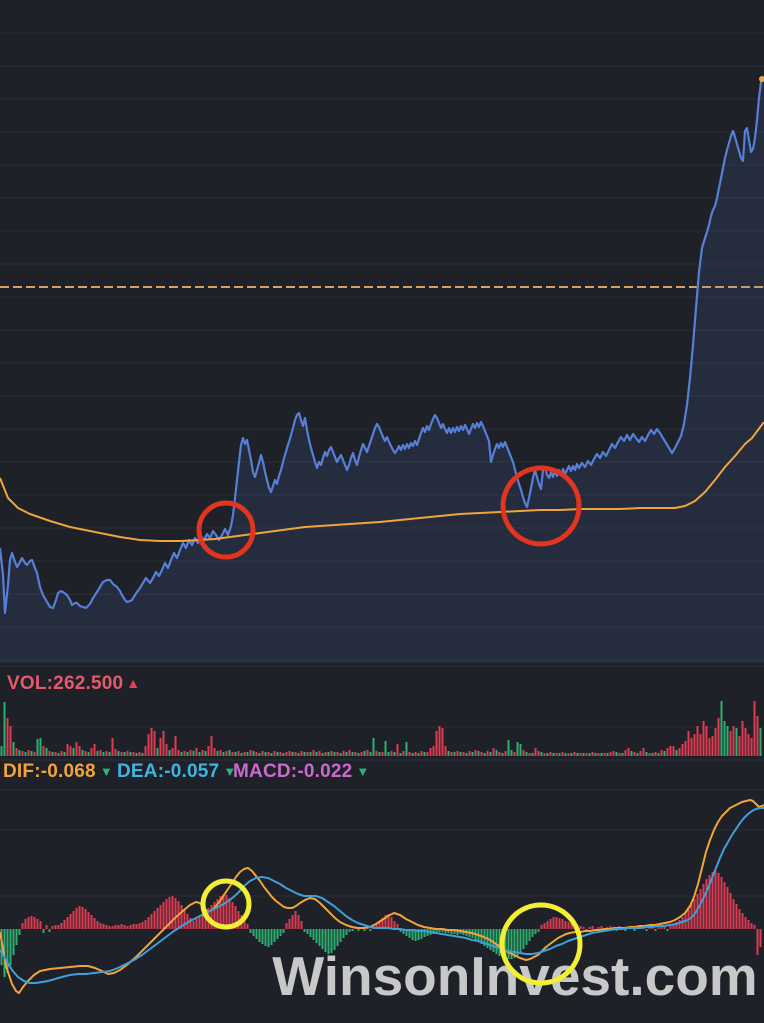 The width and height of the screenshot is (764, 1023). Describe the element at coordinates (293, 771) in the screenshot. I see `macd-value-label: MACD:-0.022` at that location.